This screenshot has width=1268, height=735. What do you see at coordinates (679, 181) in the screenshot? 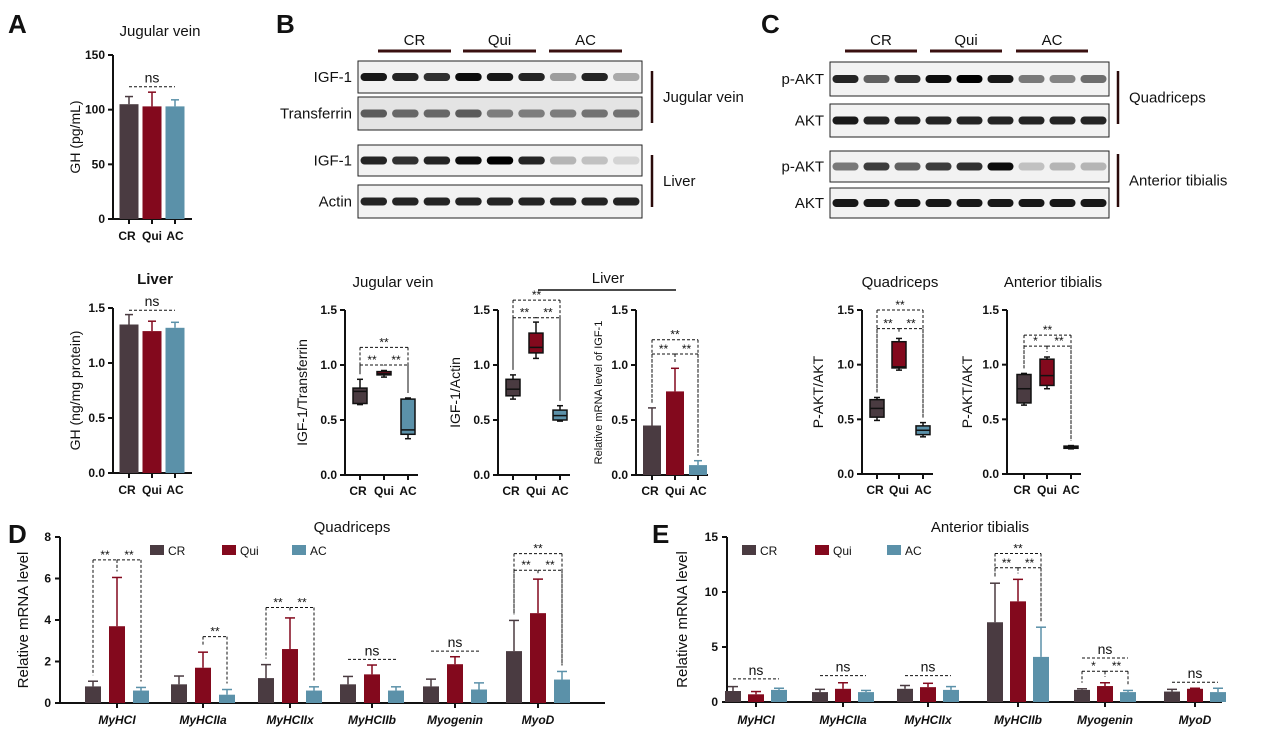
I see `blot-tissue-label: Liver` at bounding box center [679, 181].